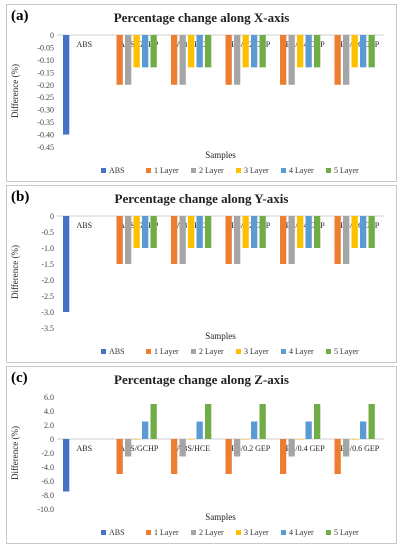 This screenshot has width=403, height=550. What do you see at coordinates (139, 448) in the screenshot?
I see `category-label: ABS/GCHP` at bounding box center [139, 448].